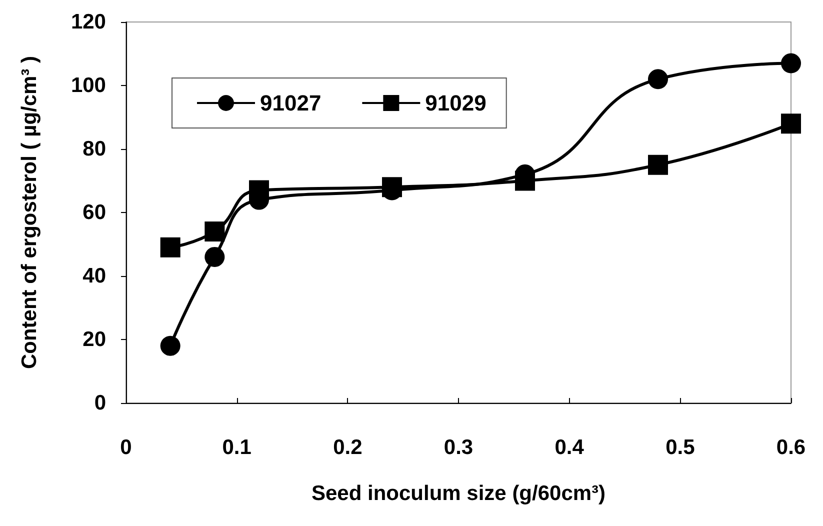  I want to click on x-tick-label: 0.2, so click(347, 447).